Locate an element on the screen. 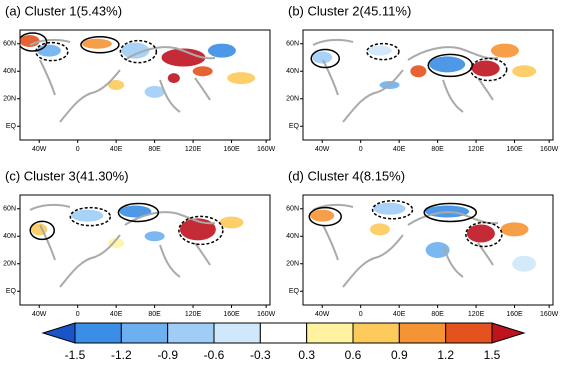  colorbar-extend-high is located at coordinates (508, 333).